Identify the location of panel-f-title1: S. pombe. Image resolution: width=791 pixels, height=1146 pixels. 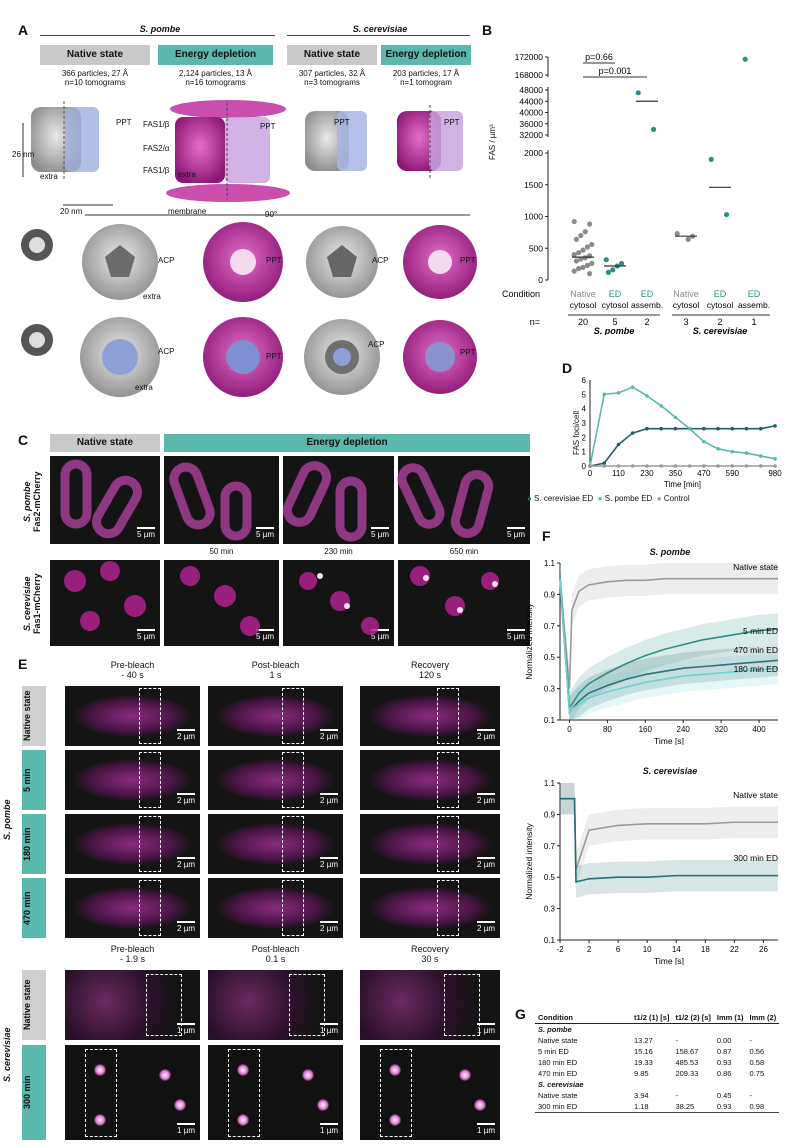
(670, 552).